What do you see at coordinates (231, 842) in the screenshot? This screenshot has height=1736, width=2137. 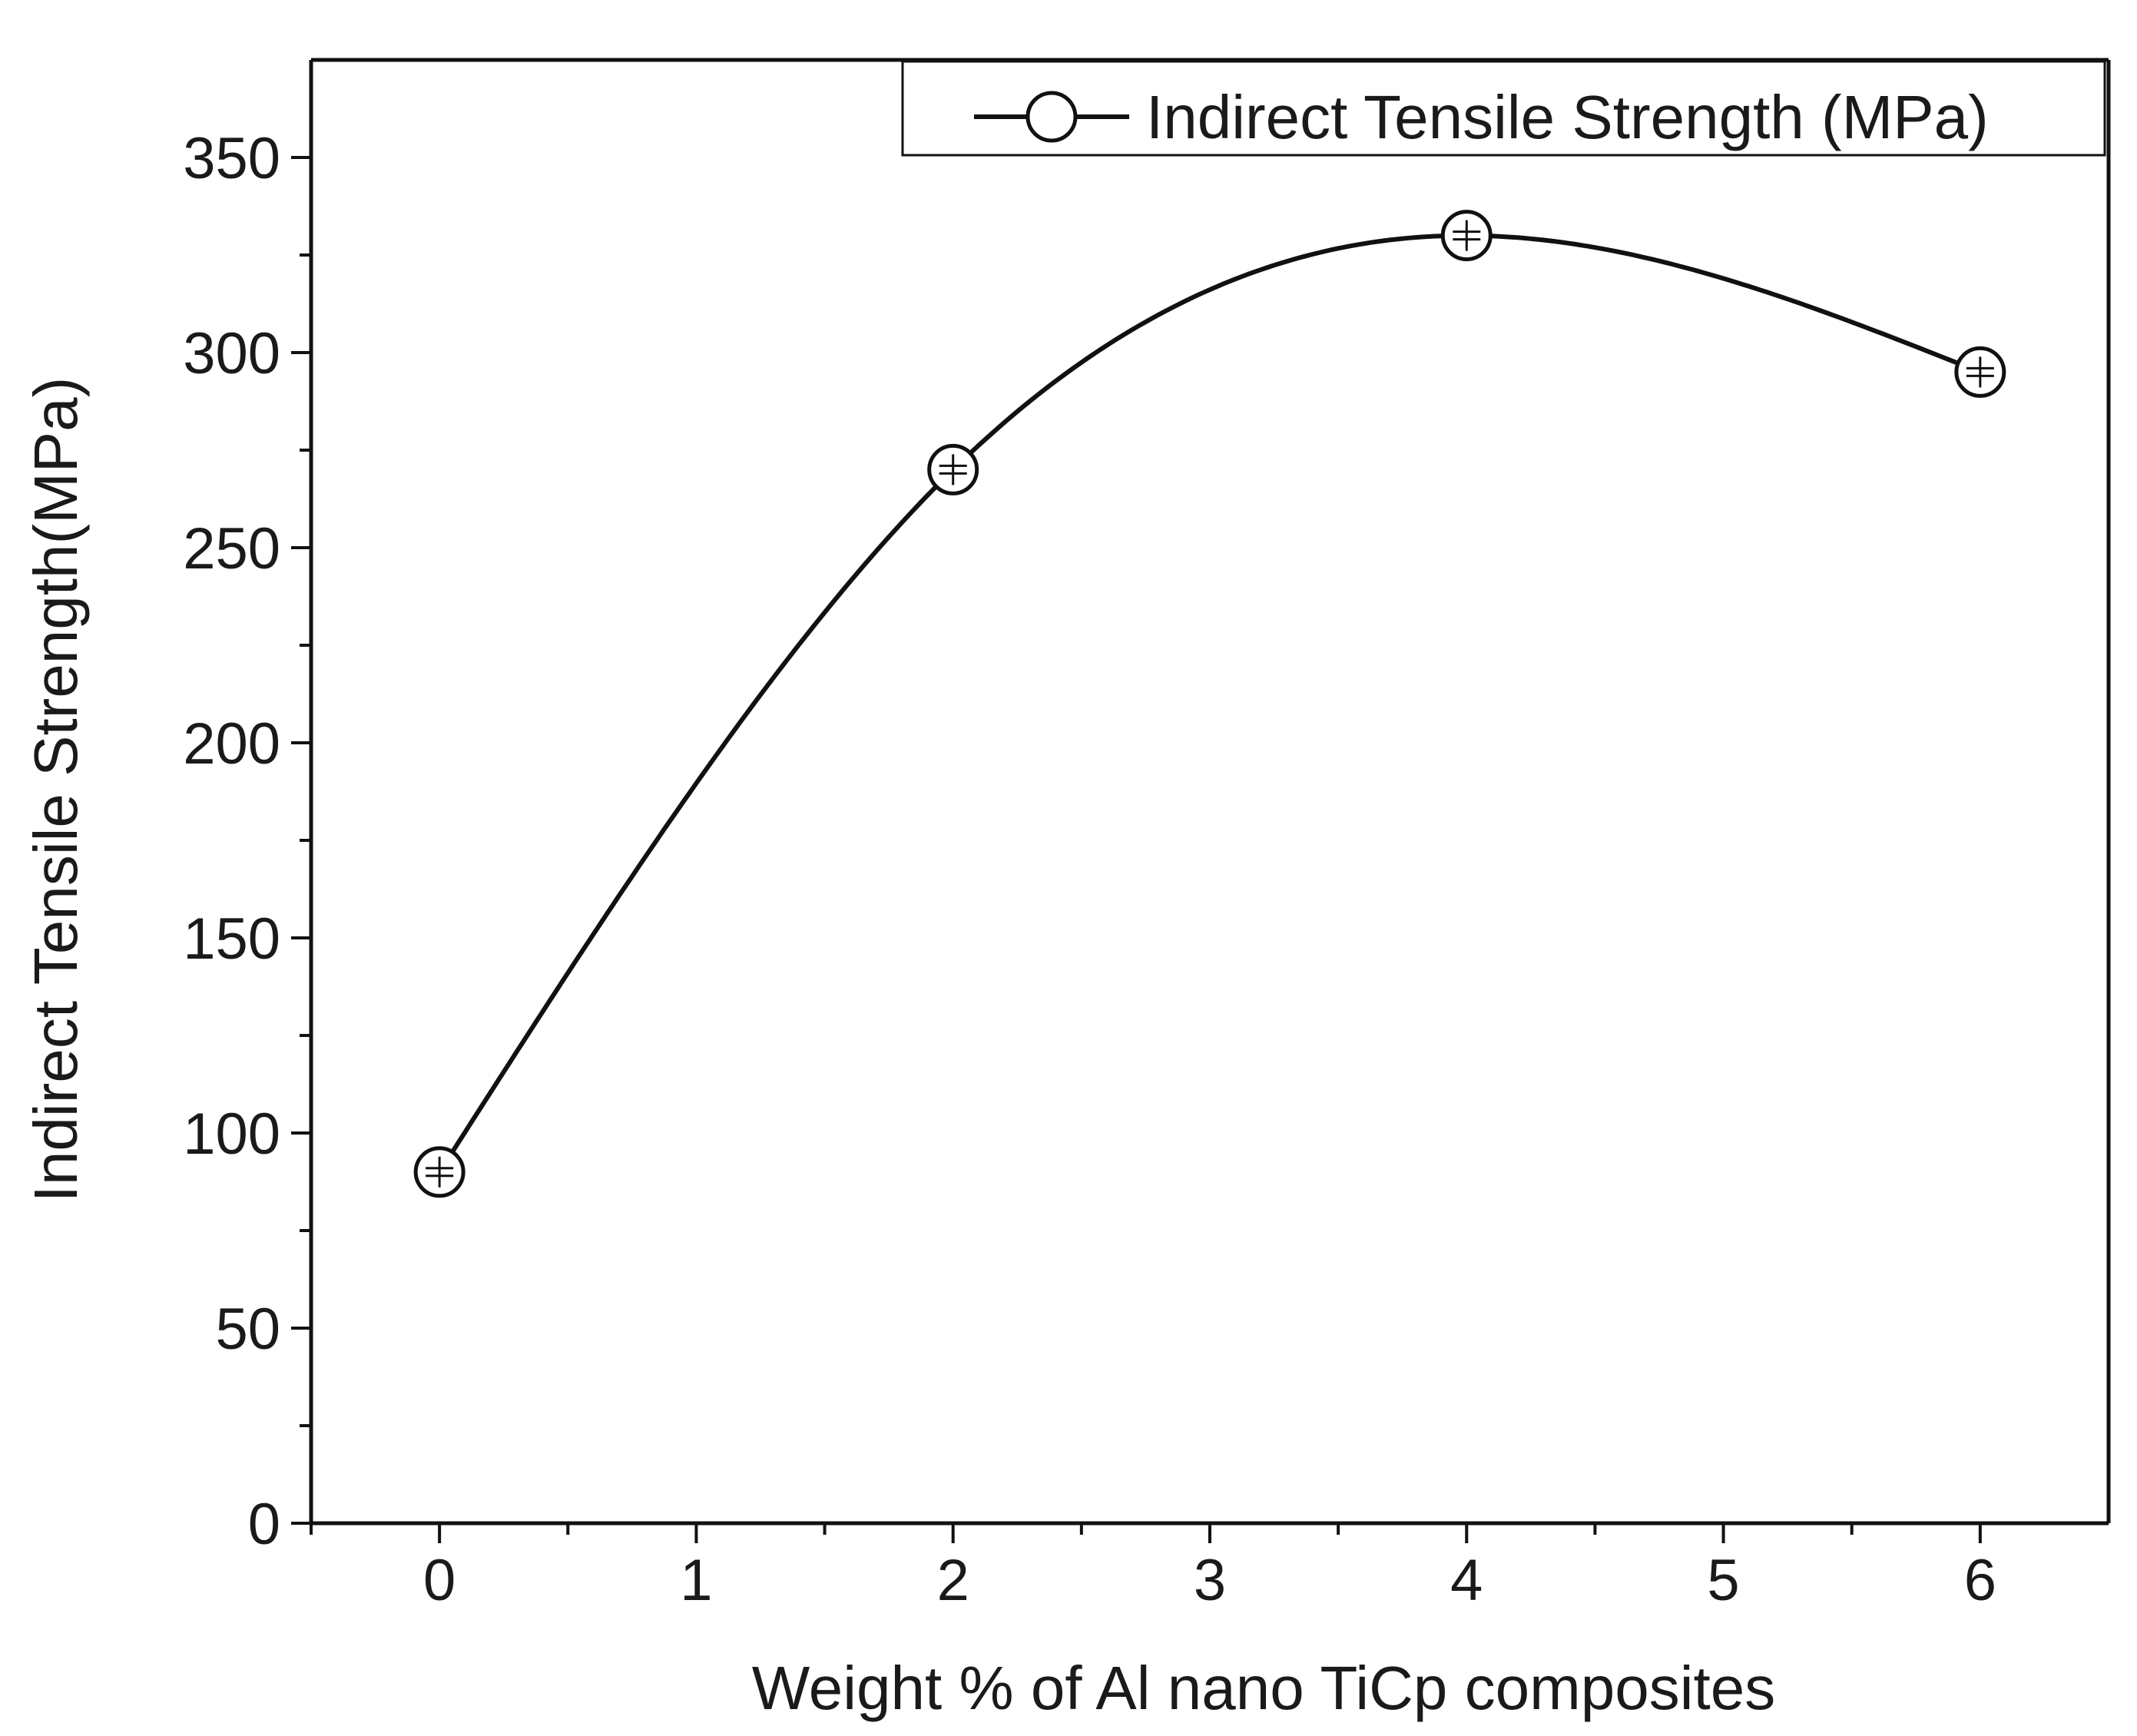 I see `y-tick-labels: 0 50 100 150 200 250 300 350` at bounding box center [231, 842].